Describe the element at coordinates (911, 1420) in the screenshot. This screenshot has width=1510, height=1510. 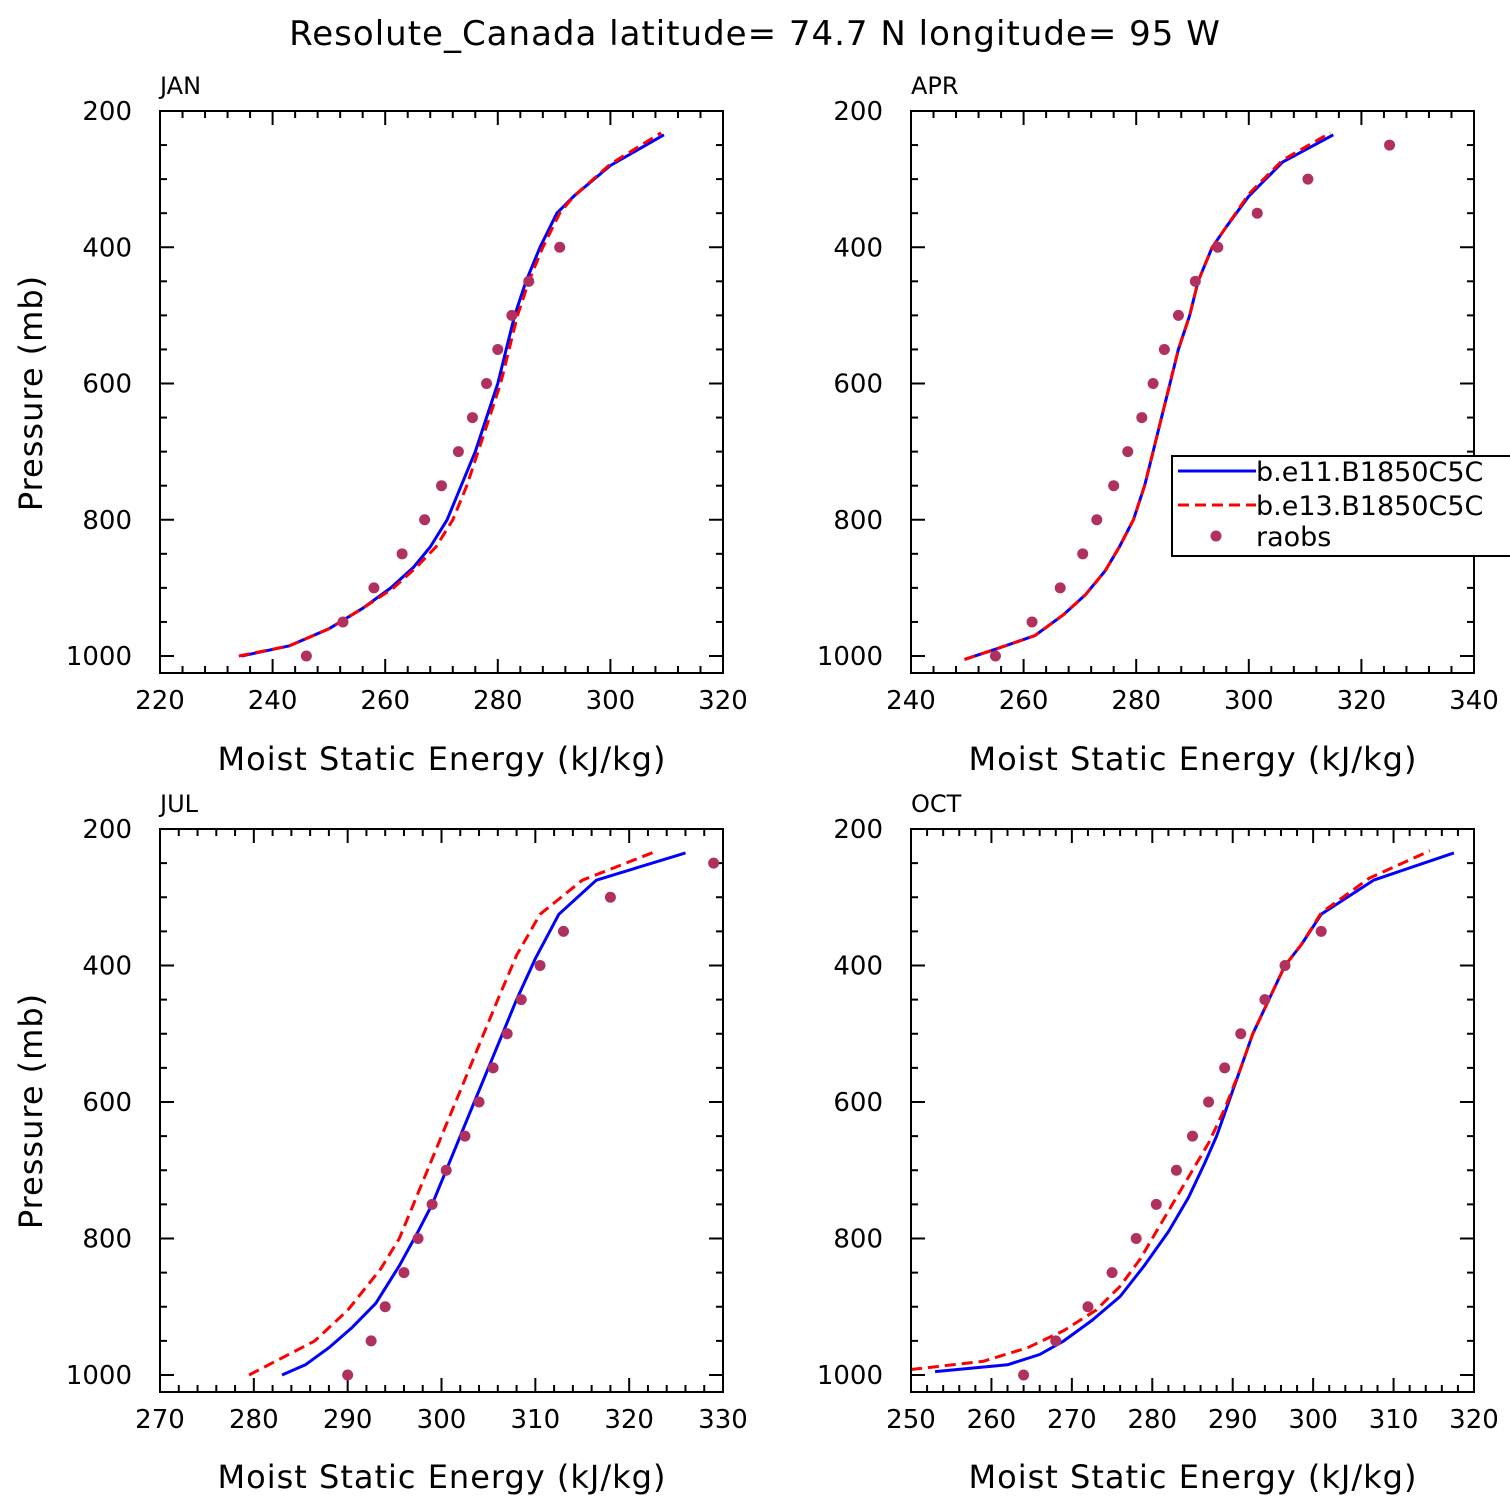
I see `x-tick-label: 250` at that location.